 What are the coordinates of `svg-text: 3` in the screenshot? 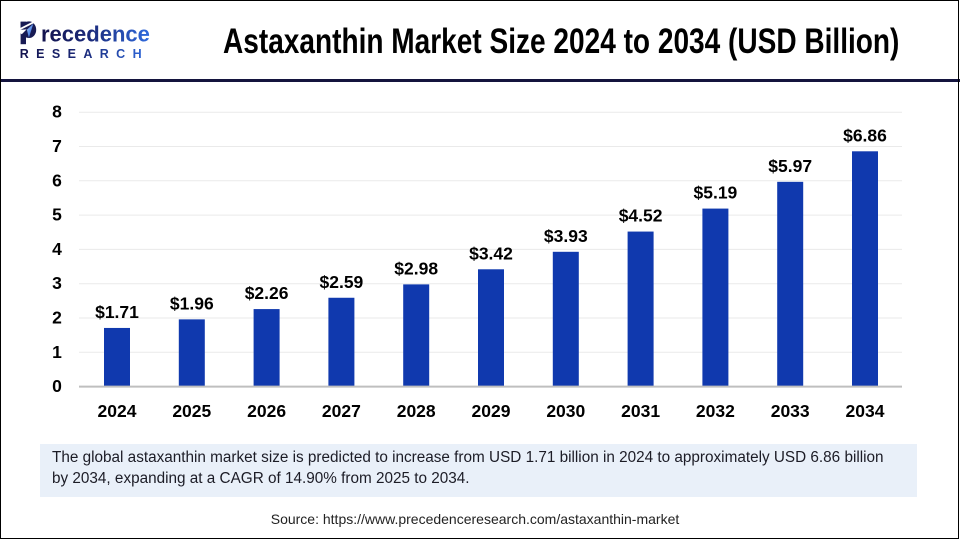 It's located at (57, 283).